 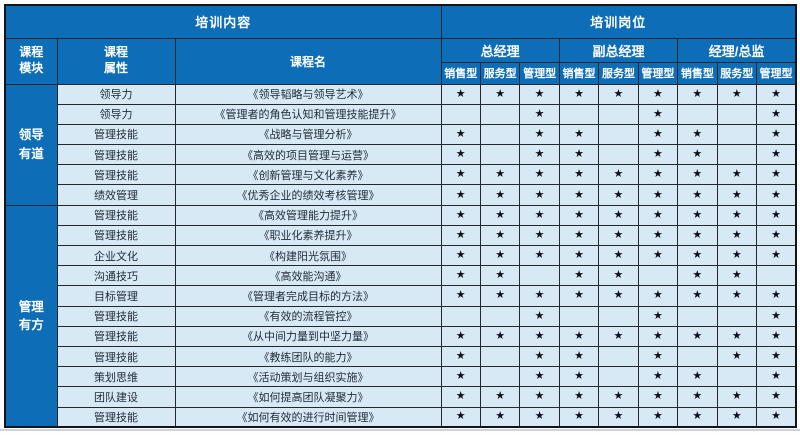 I want to click on course-name-cell: 《管理者完成目标的方法》, so click(x=308, y=296).